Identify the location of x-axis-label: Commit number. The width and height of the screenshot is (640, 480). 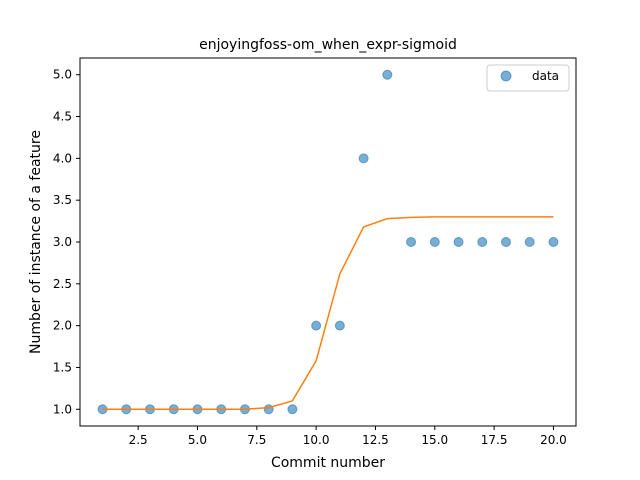
(328, 463).